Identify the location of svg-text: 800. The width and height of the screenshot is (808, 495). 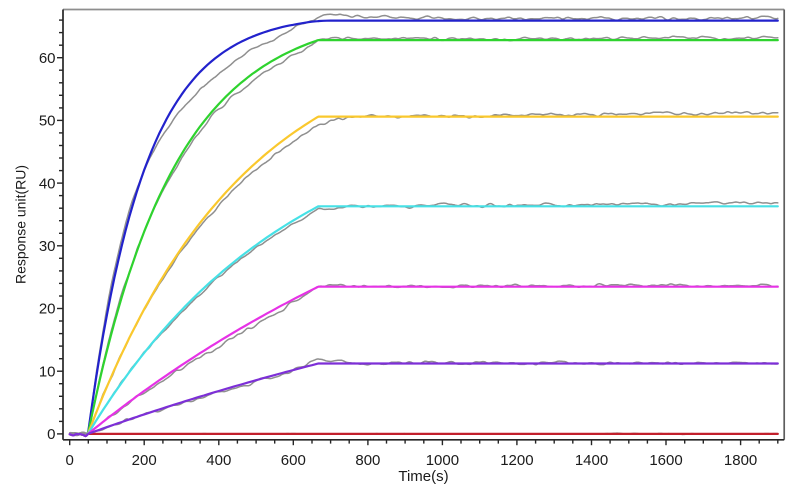
(367, 460).